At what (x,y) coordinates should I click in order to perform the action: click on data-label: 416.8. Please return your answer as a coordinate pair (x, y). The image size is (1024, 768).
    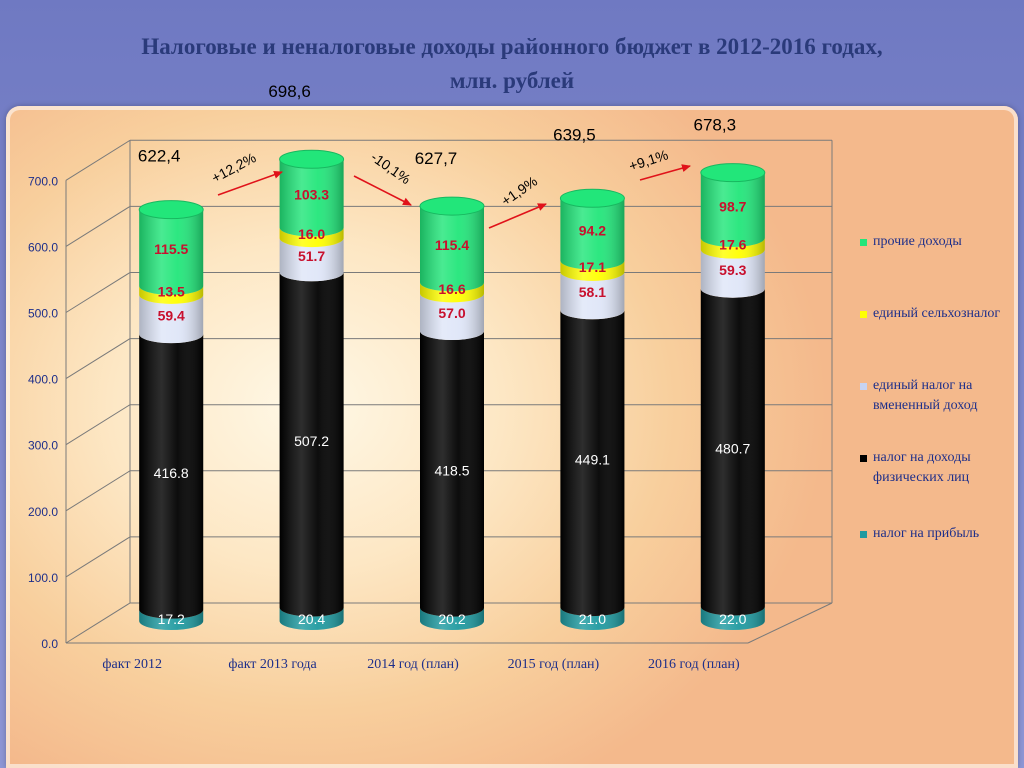
    Looking at the image, I should click on (171, 473).